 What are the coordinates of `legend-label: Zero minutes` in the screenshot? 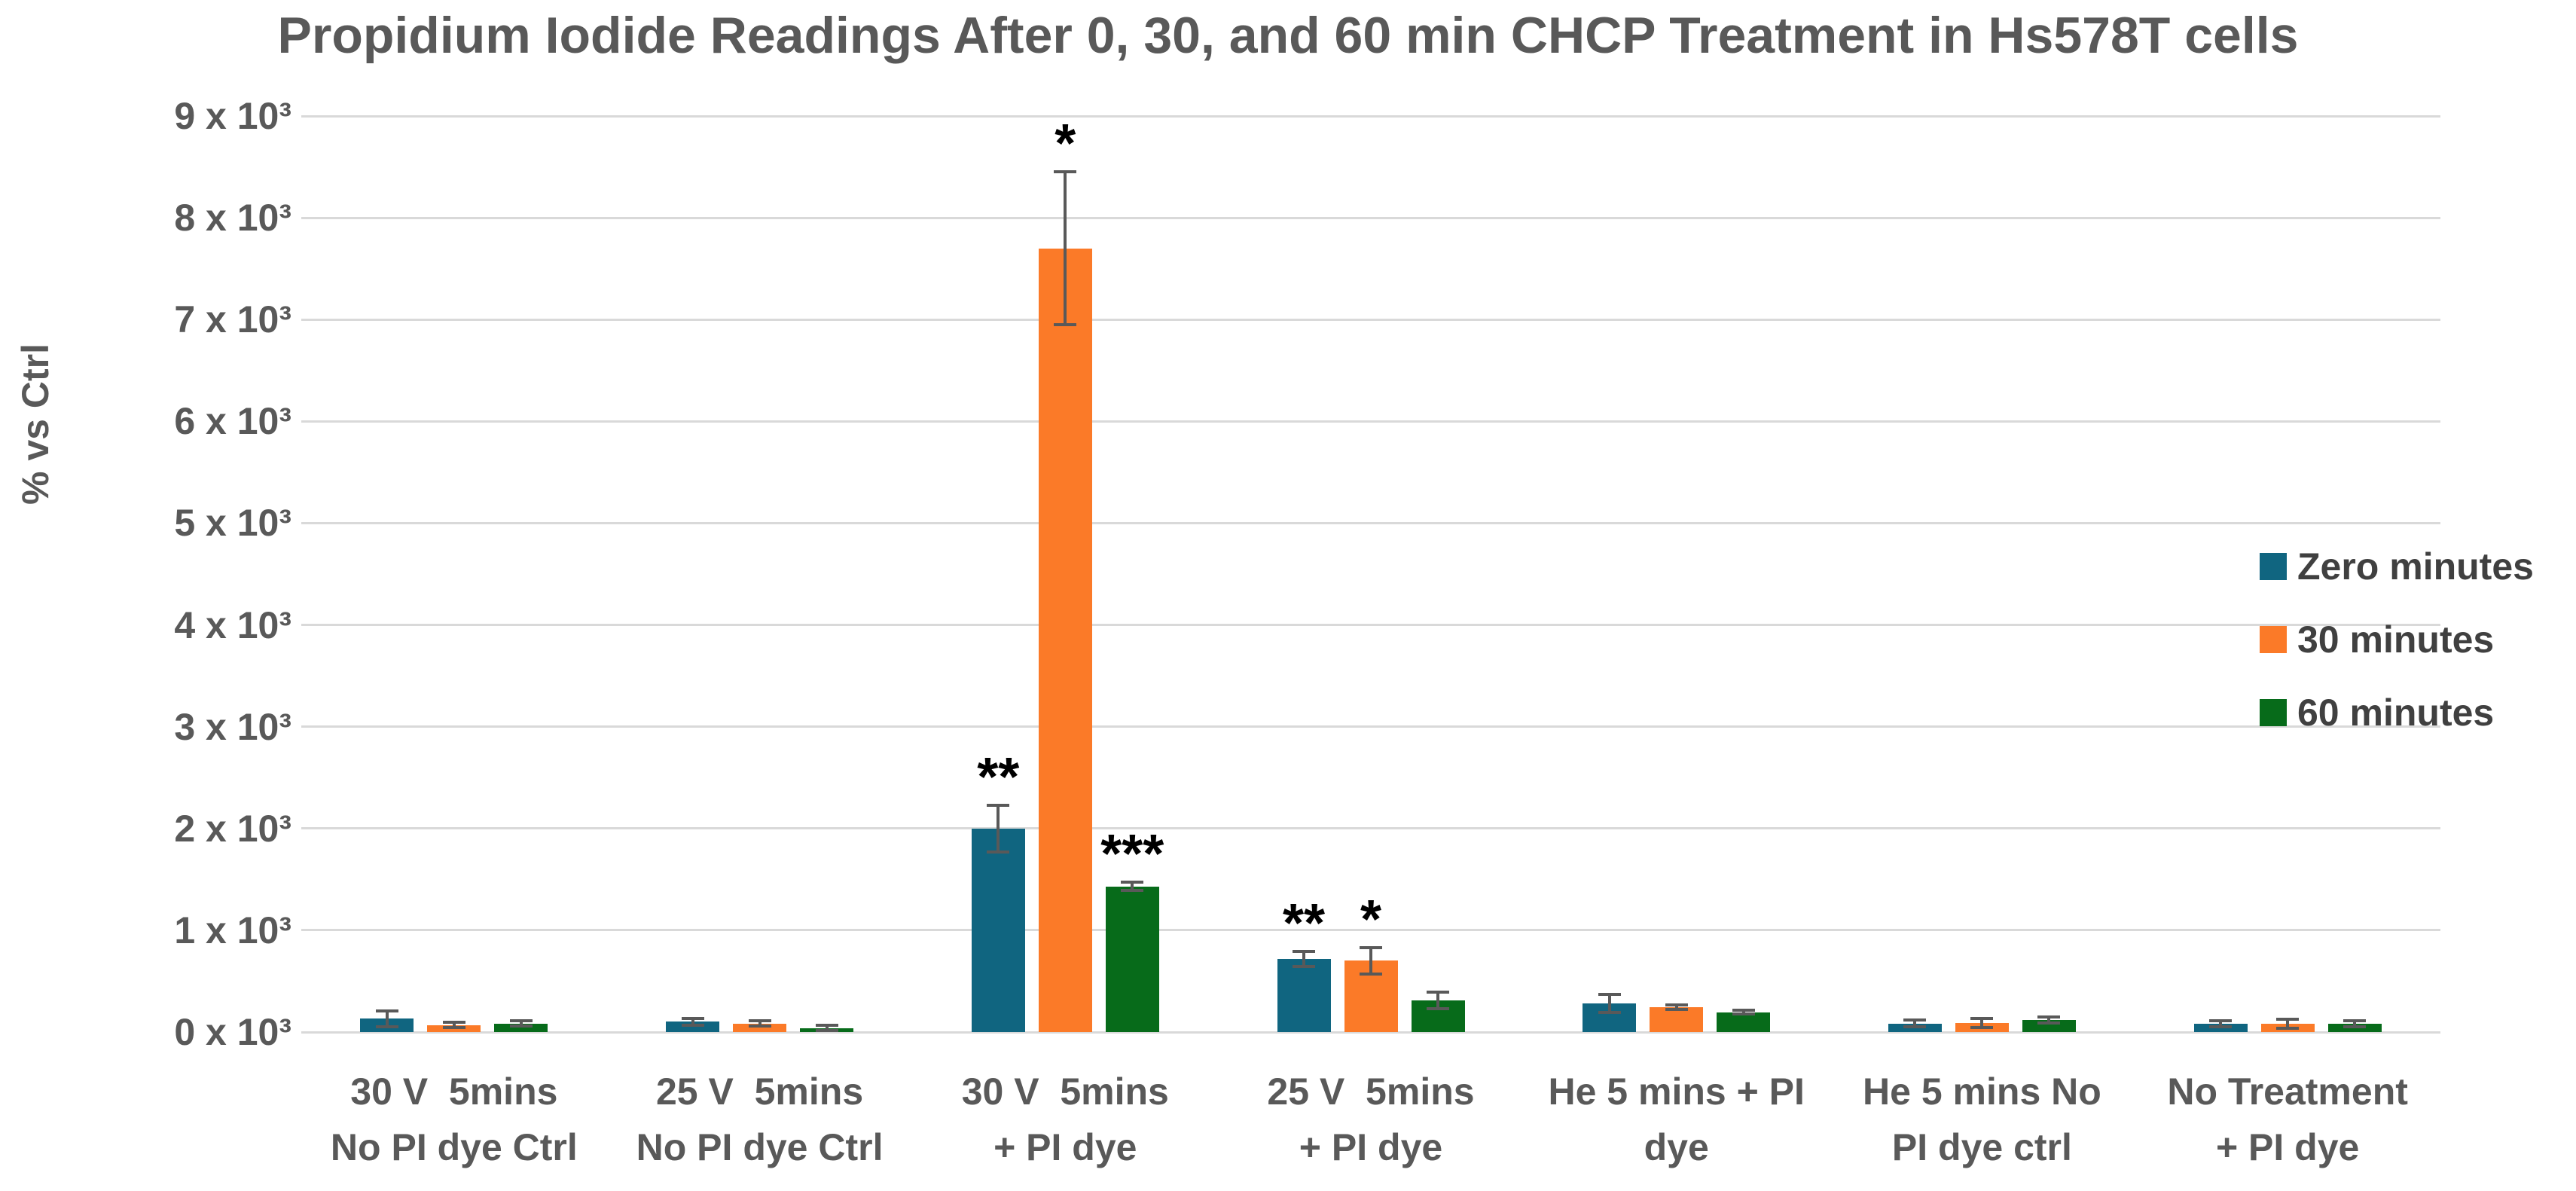 It's located at (2415, 566).